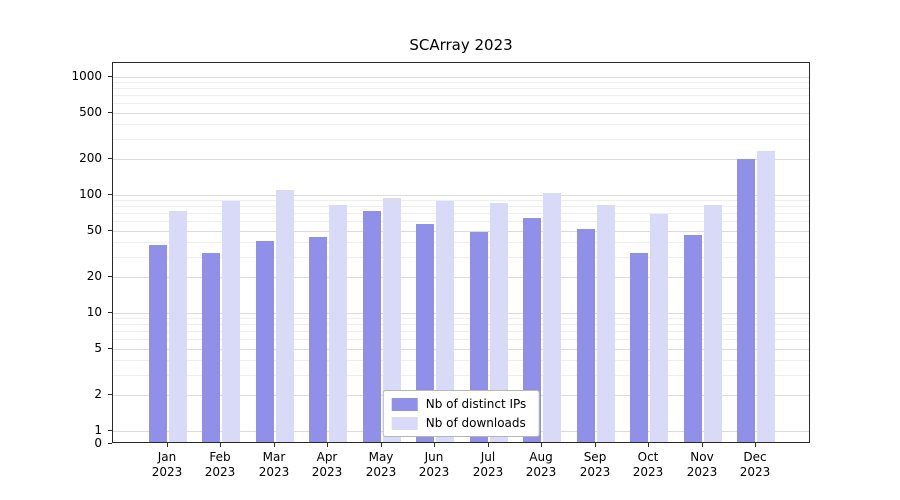  I want to click on y-tick-label: 1, so click(98, 430).